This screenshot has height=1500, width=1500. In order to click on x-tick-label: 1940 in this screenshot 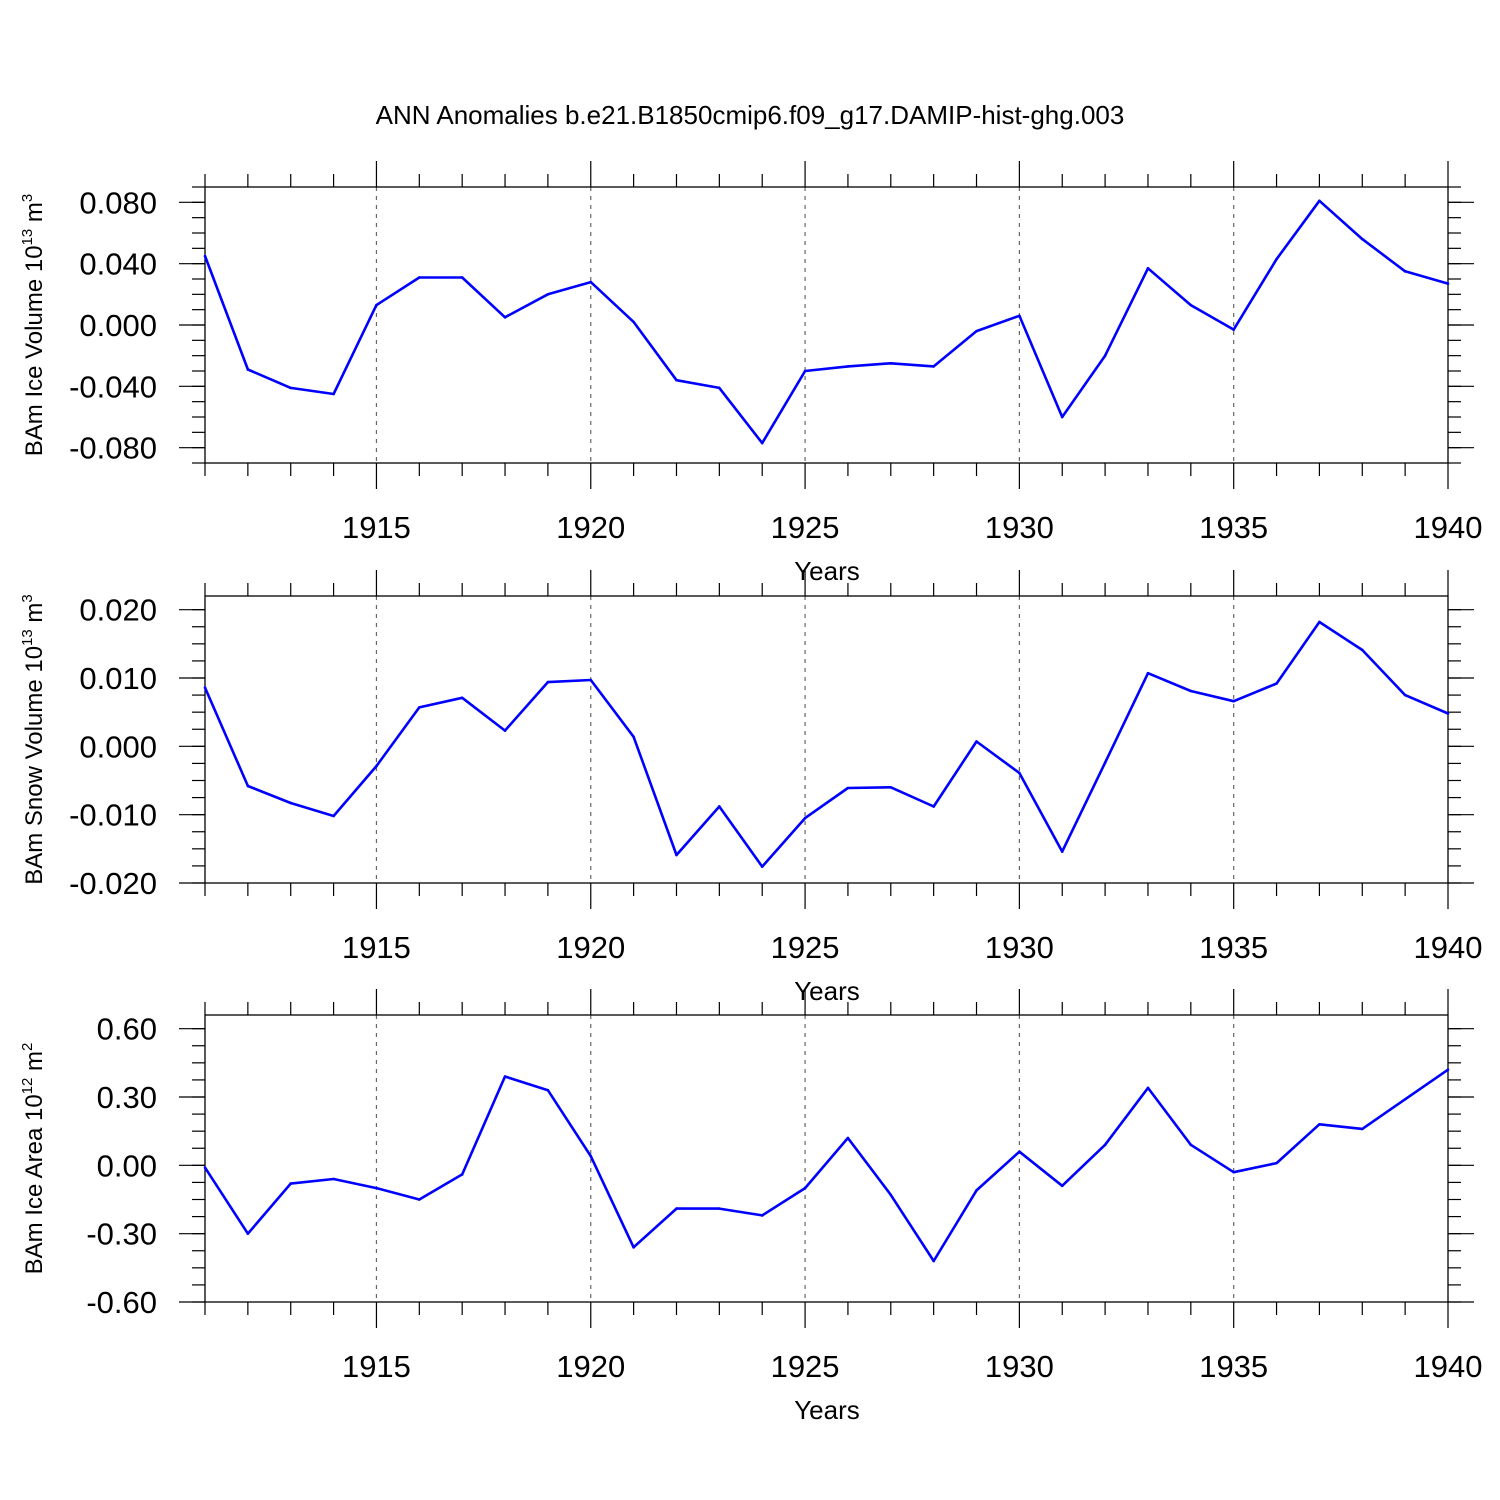, I will do `click(1448, 1366)`.